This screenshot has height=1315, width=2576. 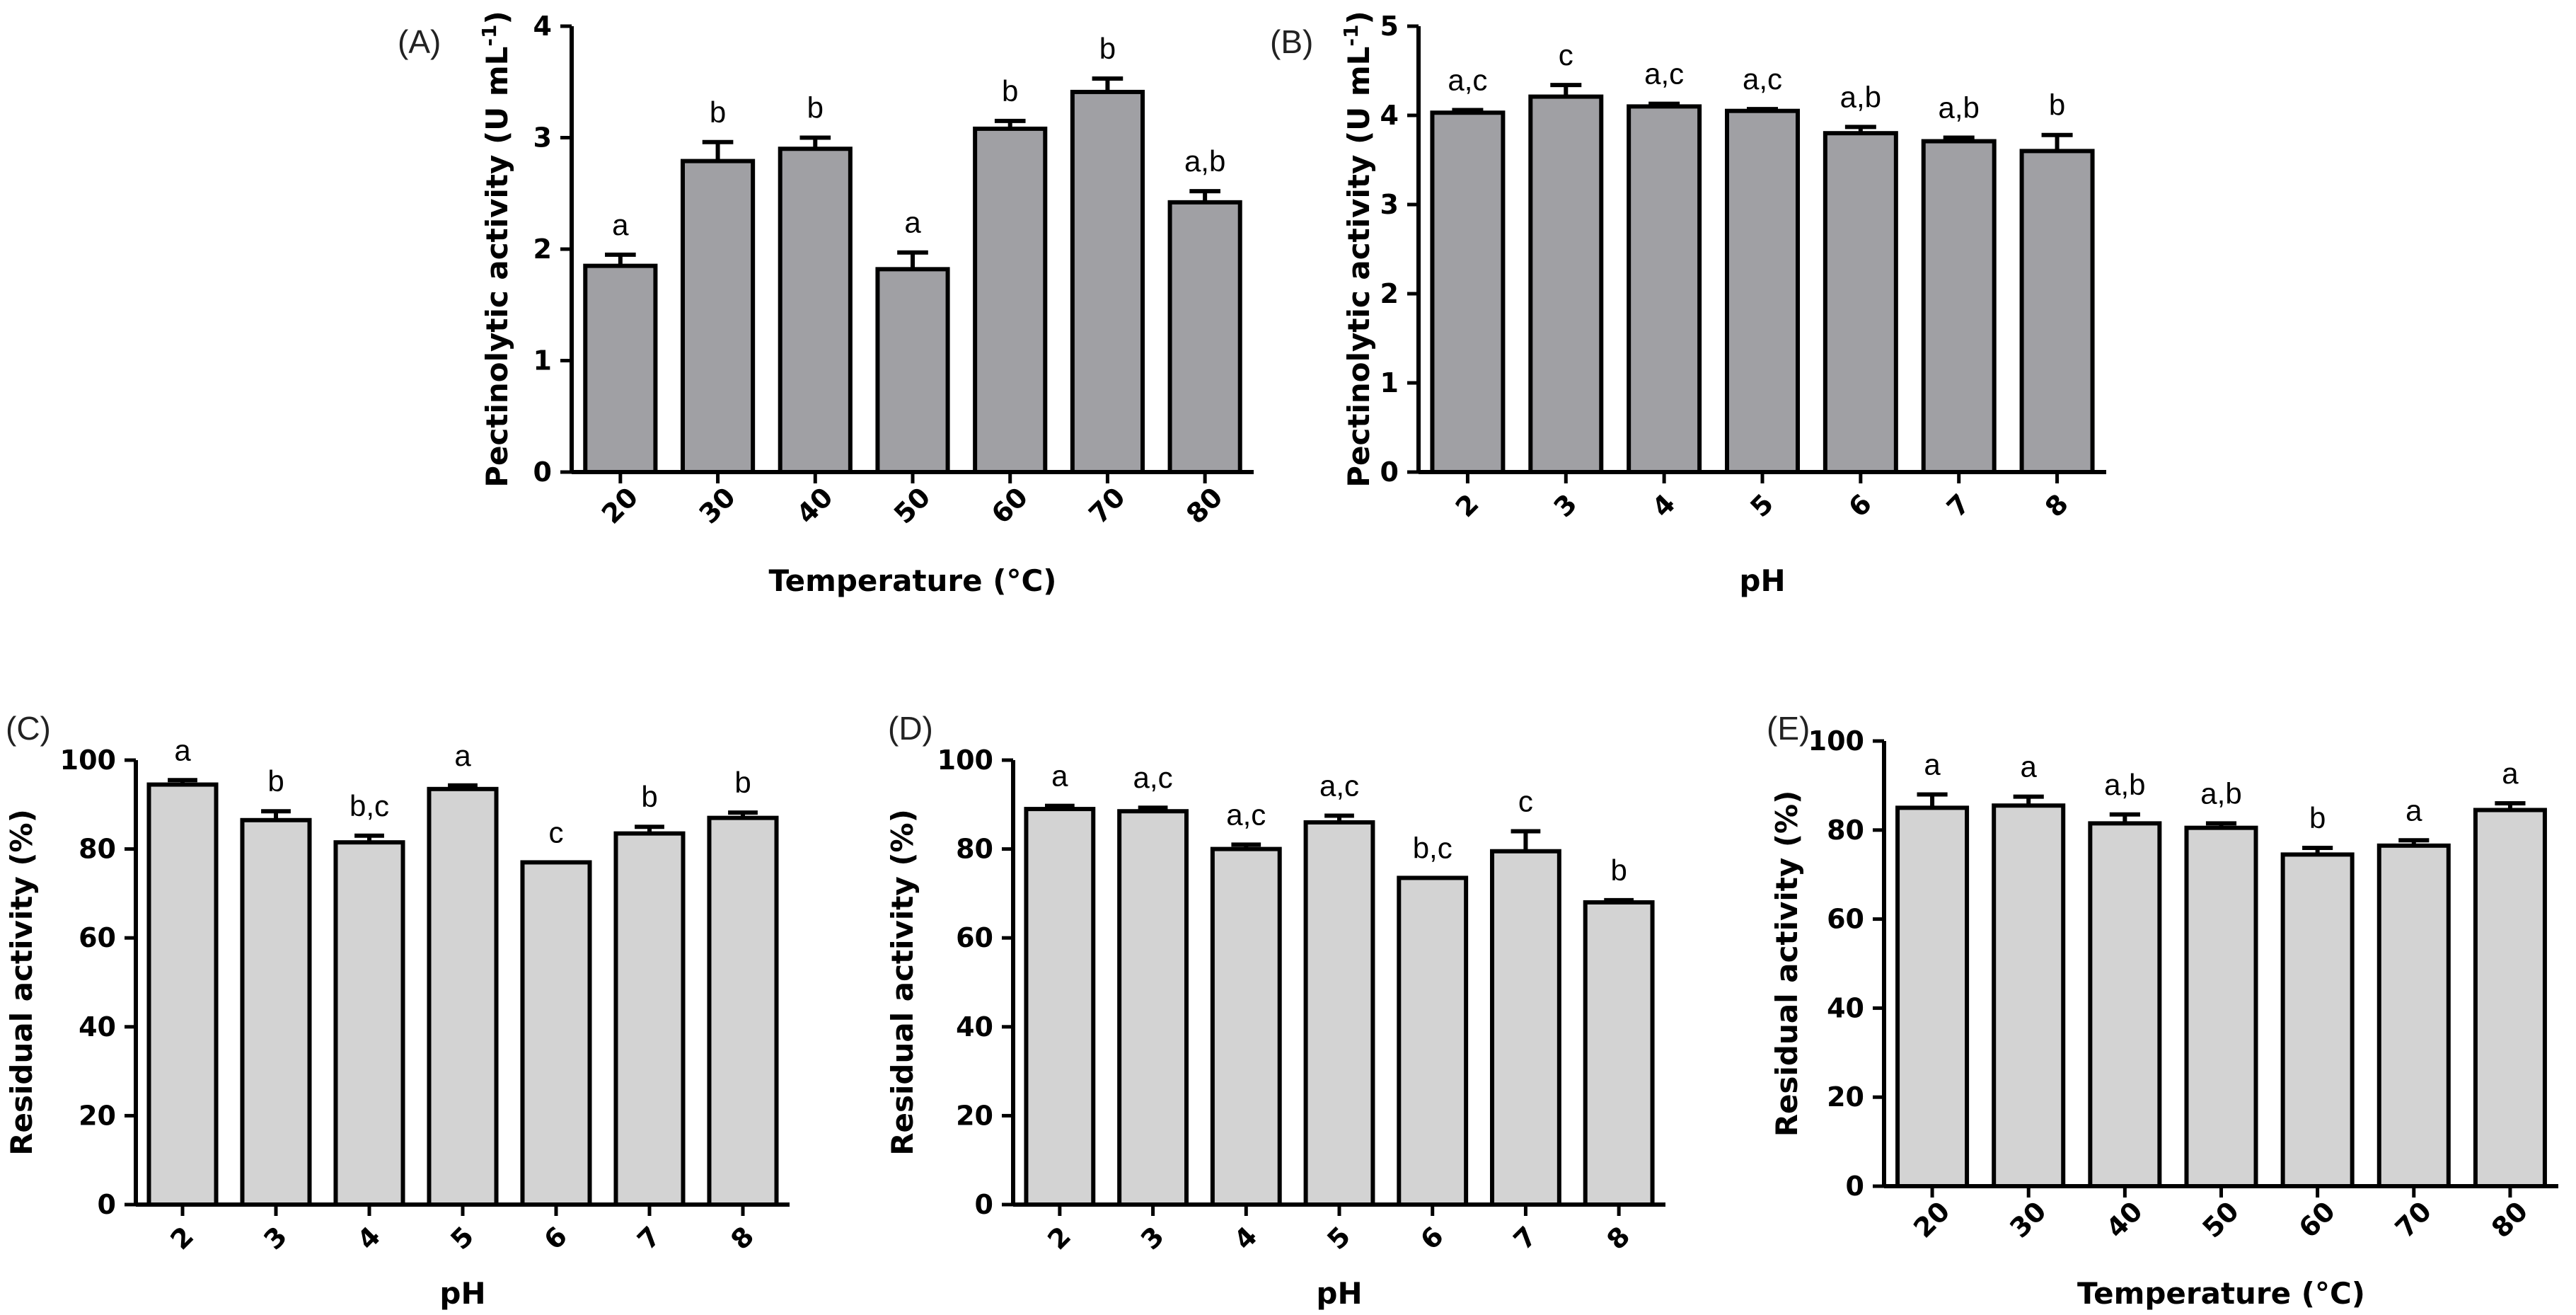 I want to click on x-tick-label: 20, so click(x=1931, y=1219).